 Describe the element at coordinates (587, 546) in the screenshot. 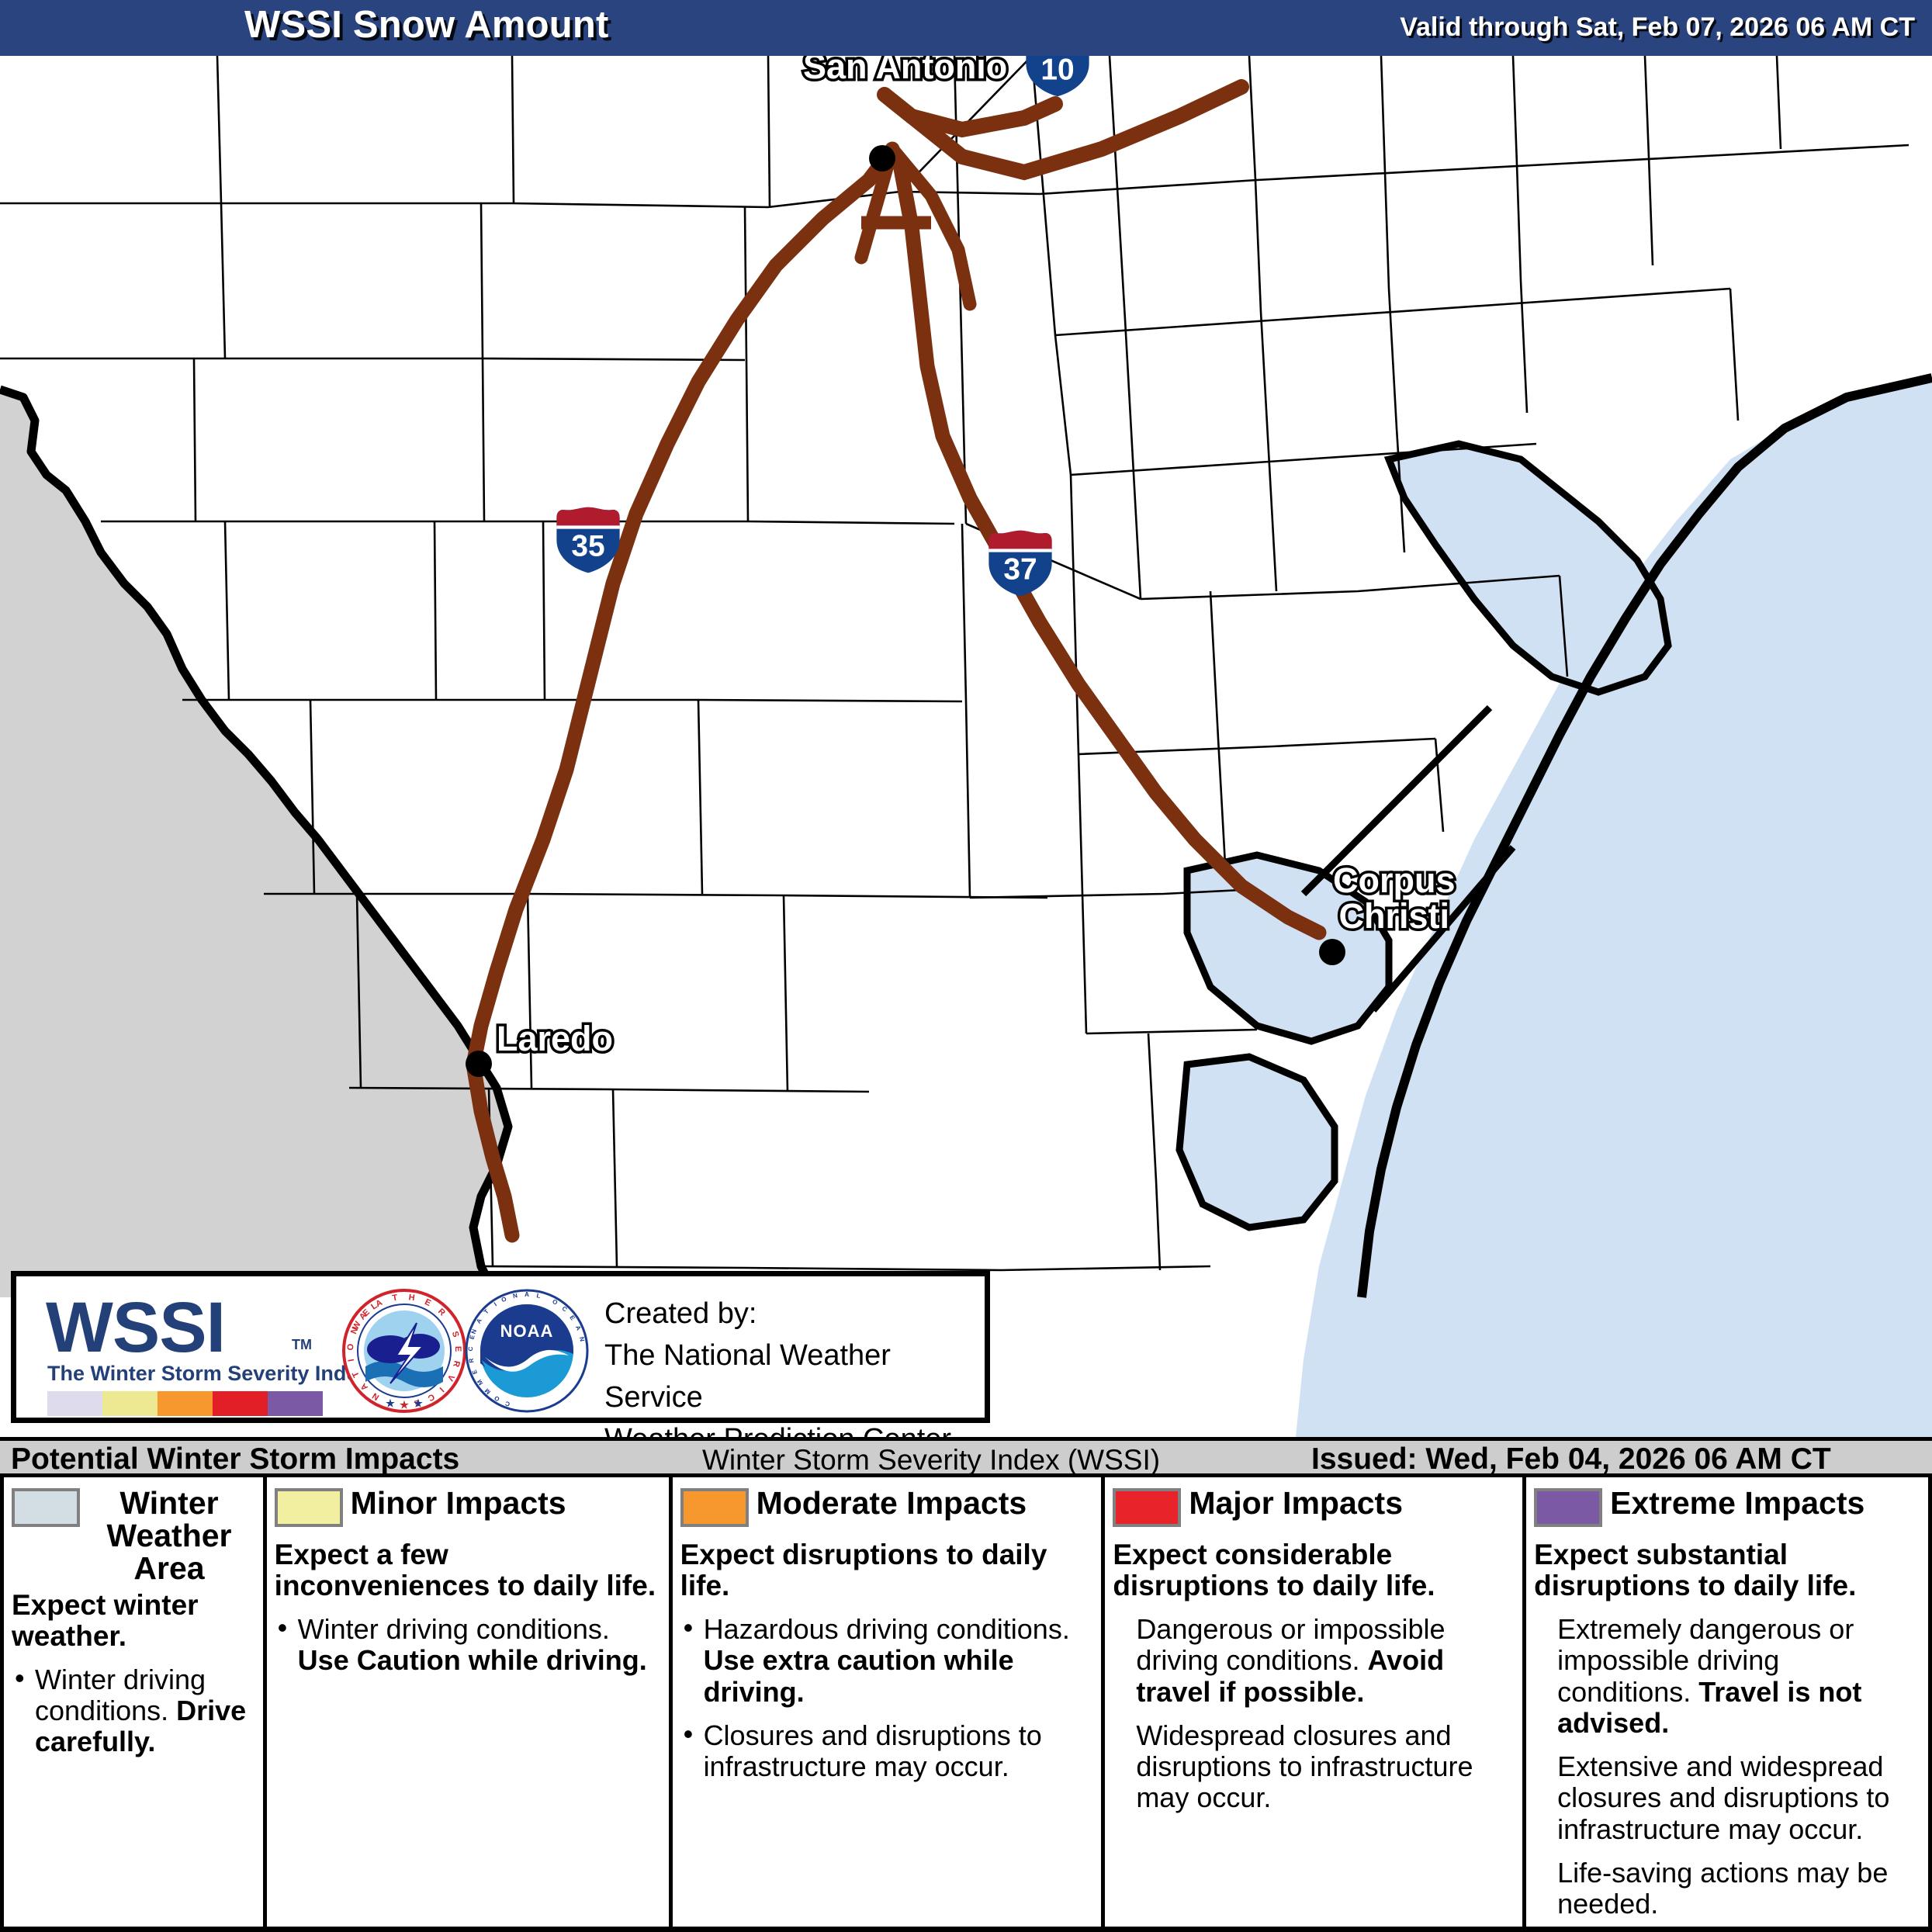

I see `svg-text: 35` at that location.